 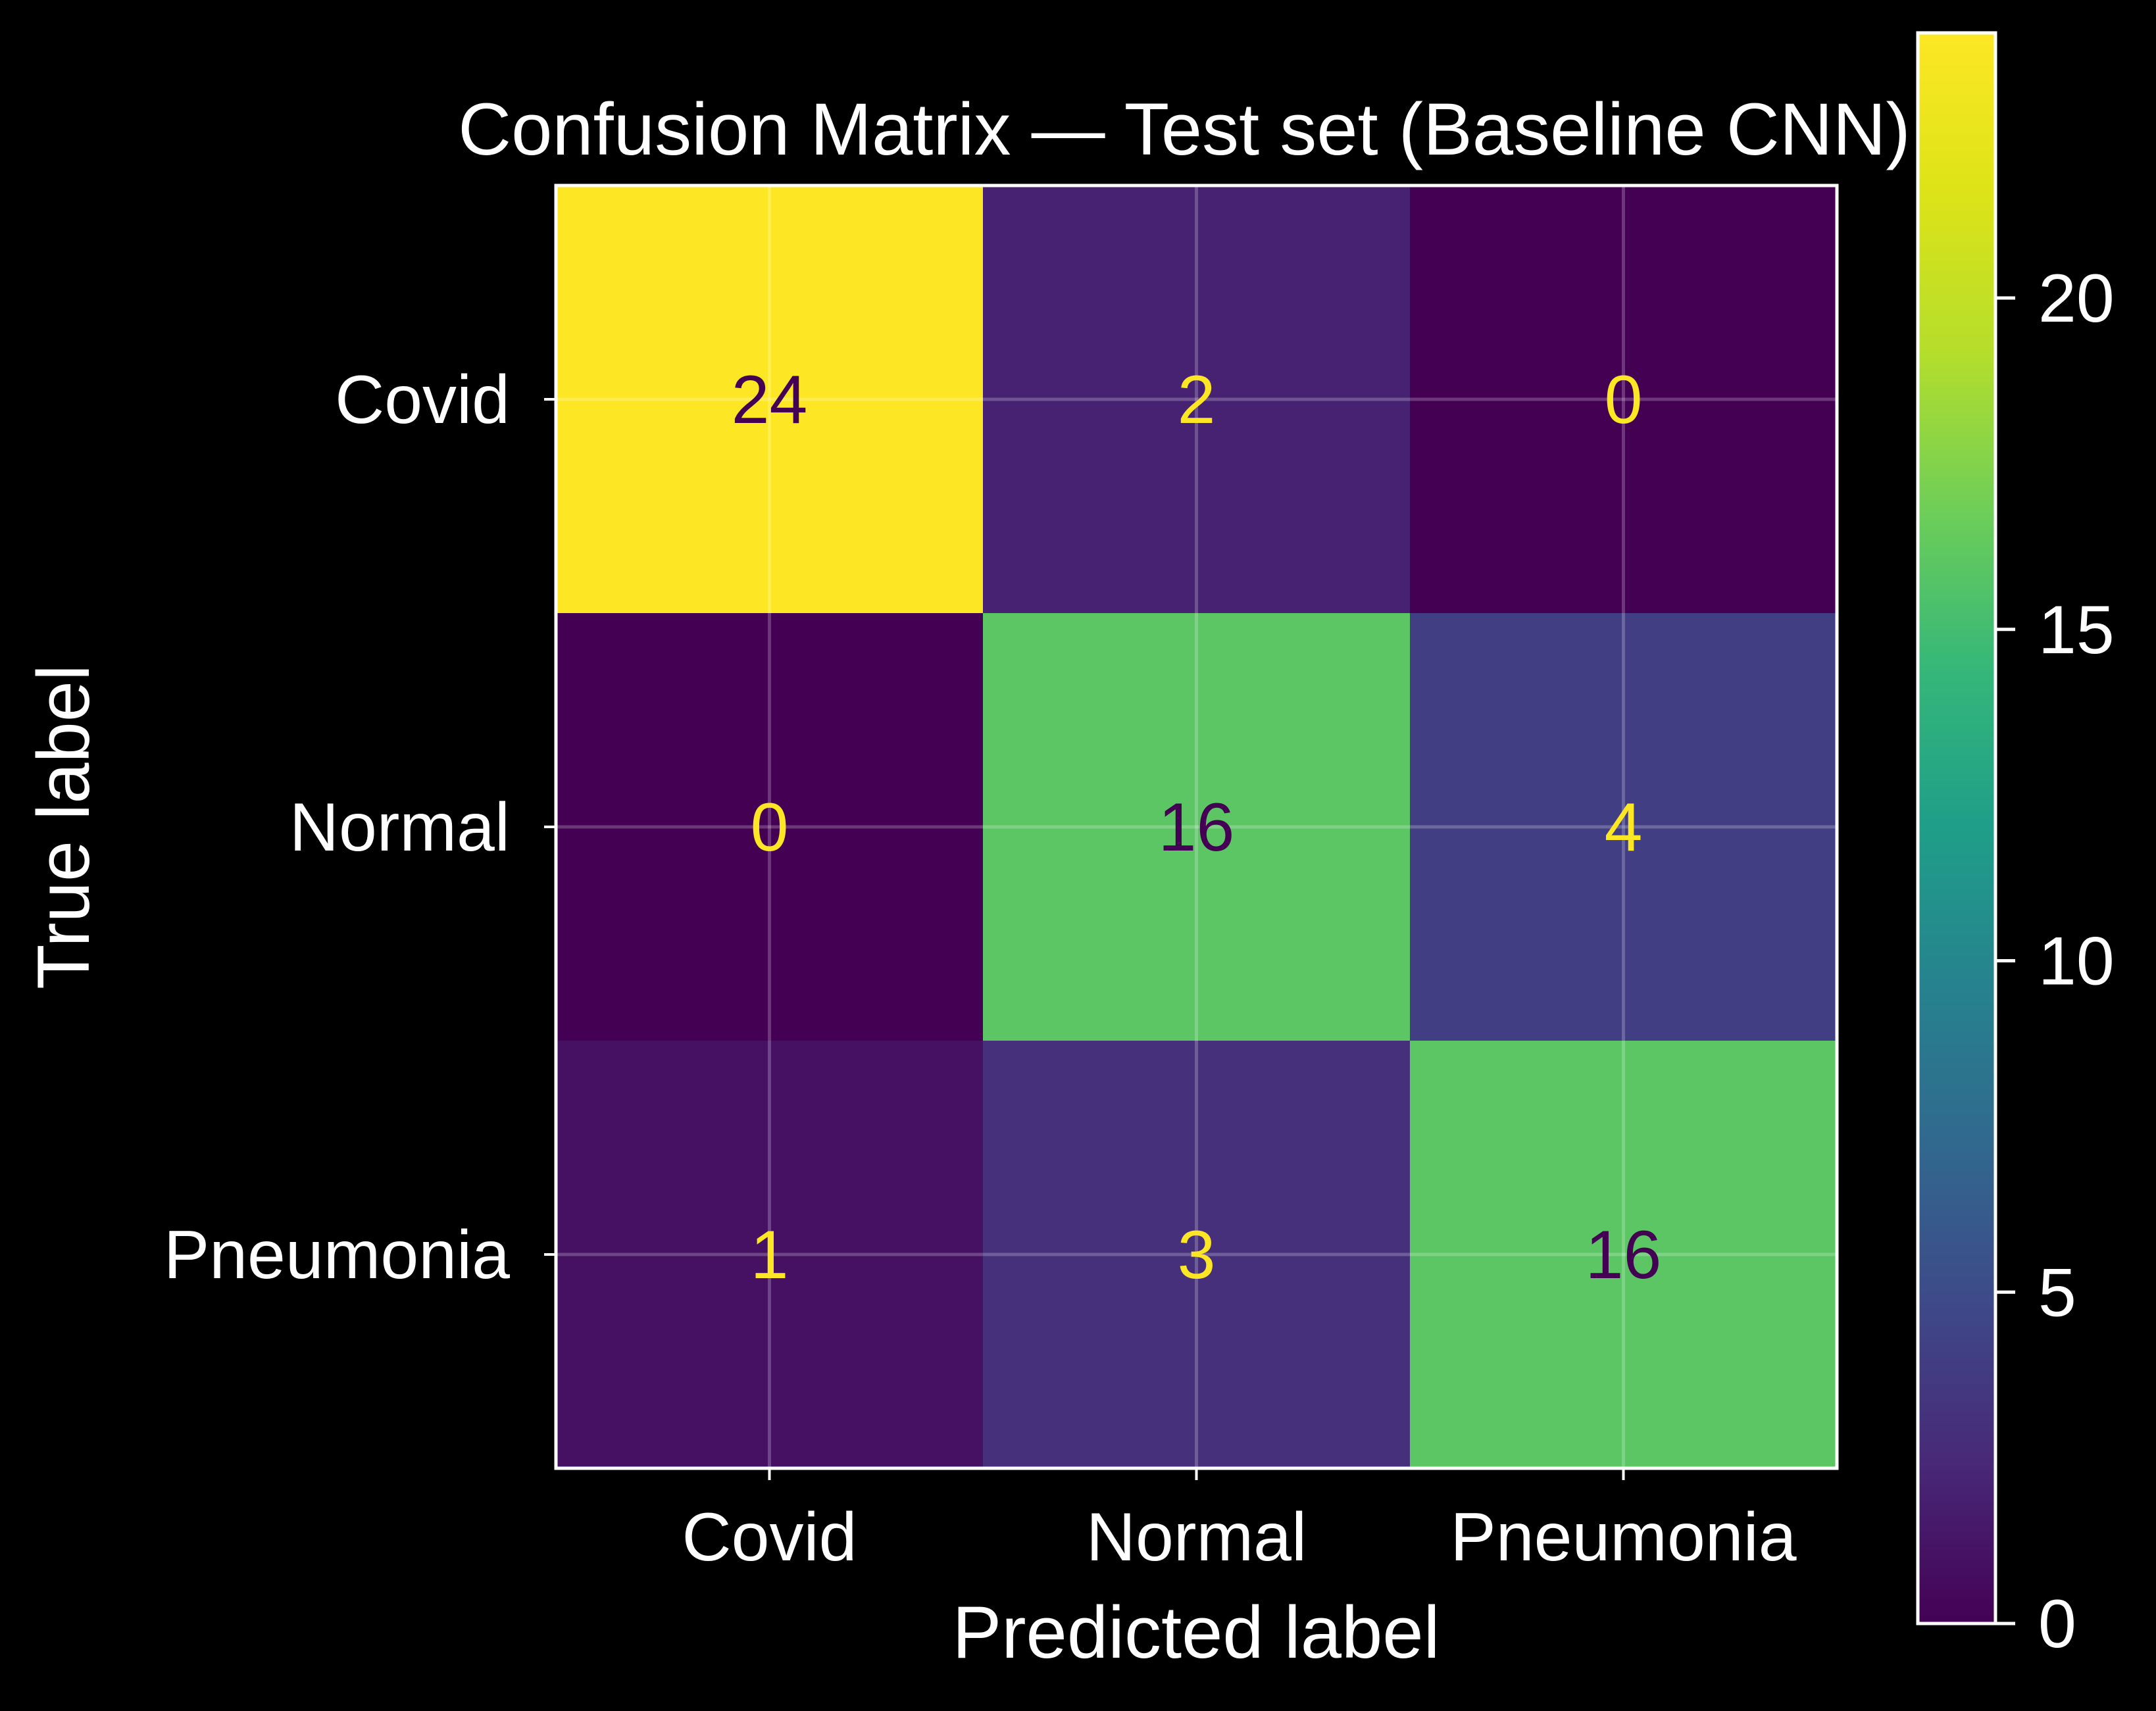 I want to click on x-tick-label: Normal, so click(x=1197, y=1537).